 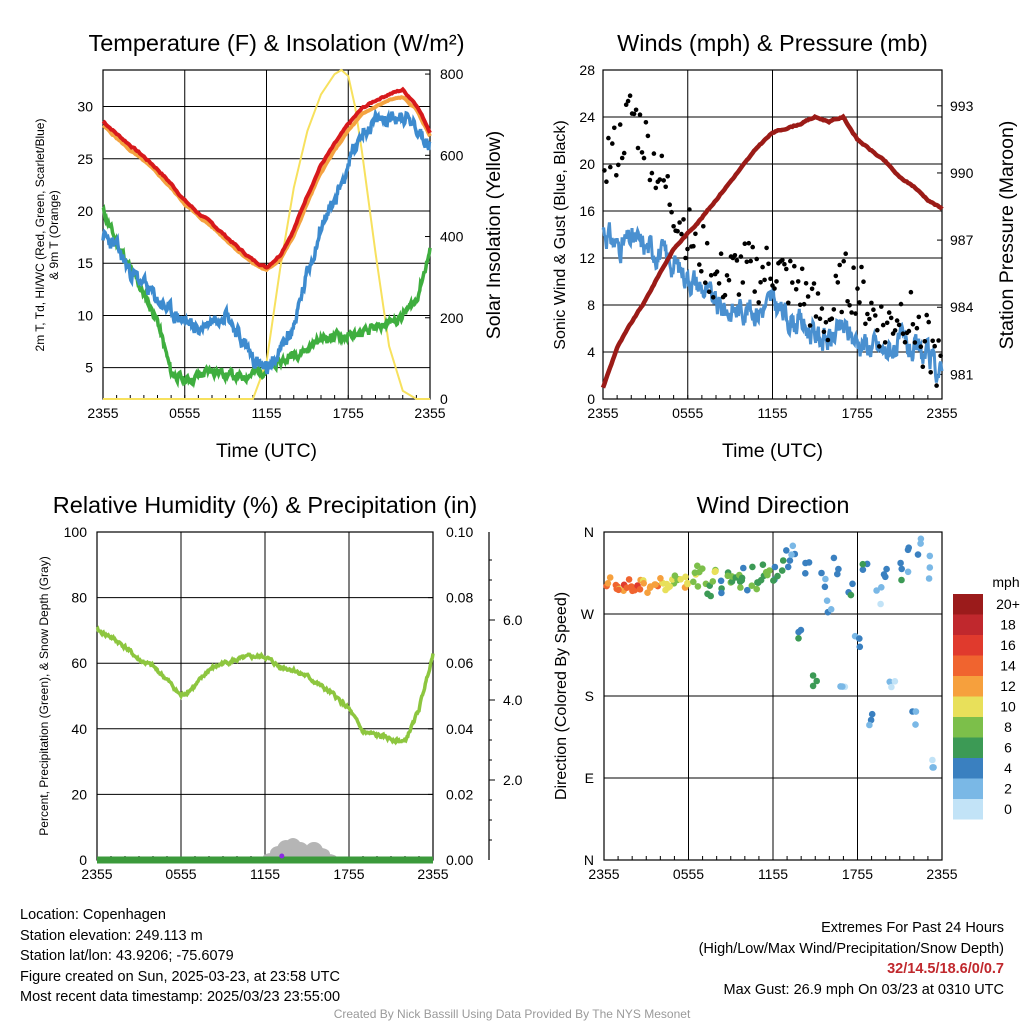 I want to click on y-tick-label: 30, so click(x=85, y=107).